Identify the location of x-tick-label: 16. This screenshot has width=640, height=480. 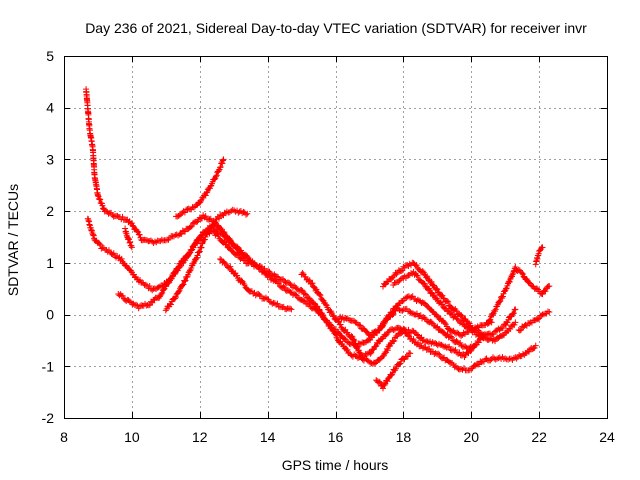
(336, 437).